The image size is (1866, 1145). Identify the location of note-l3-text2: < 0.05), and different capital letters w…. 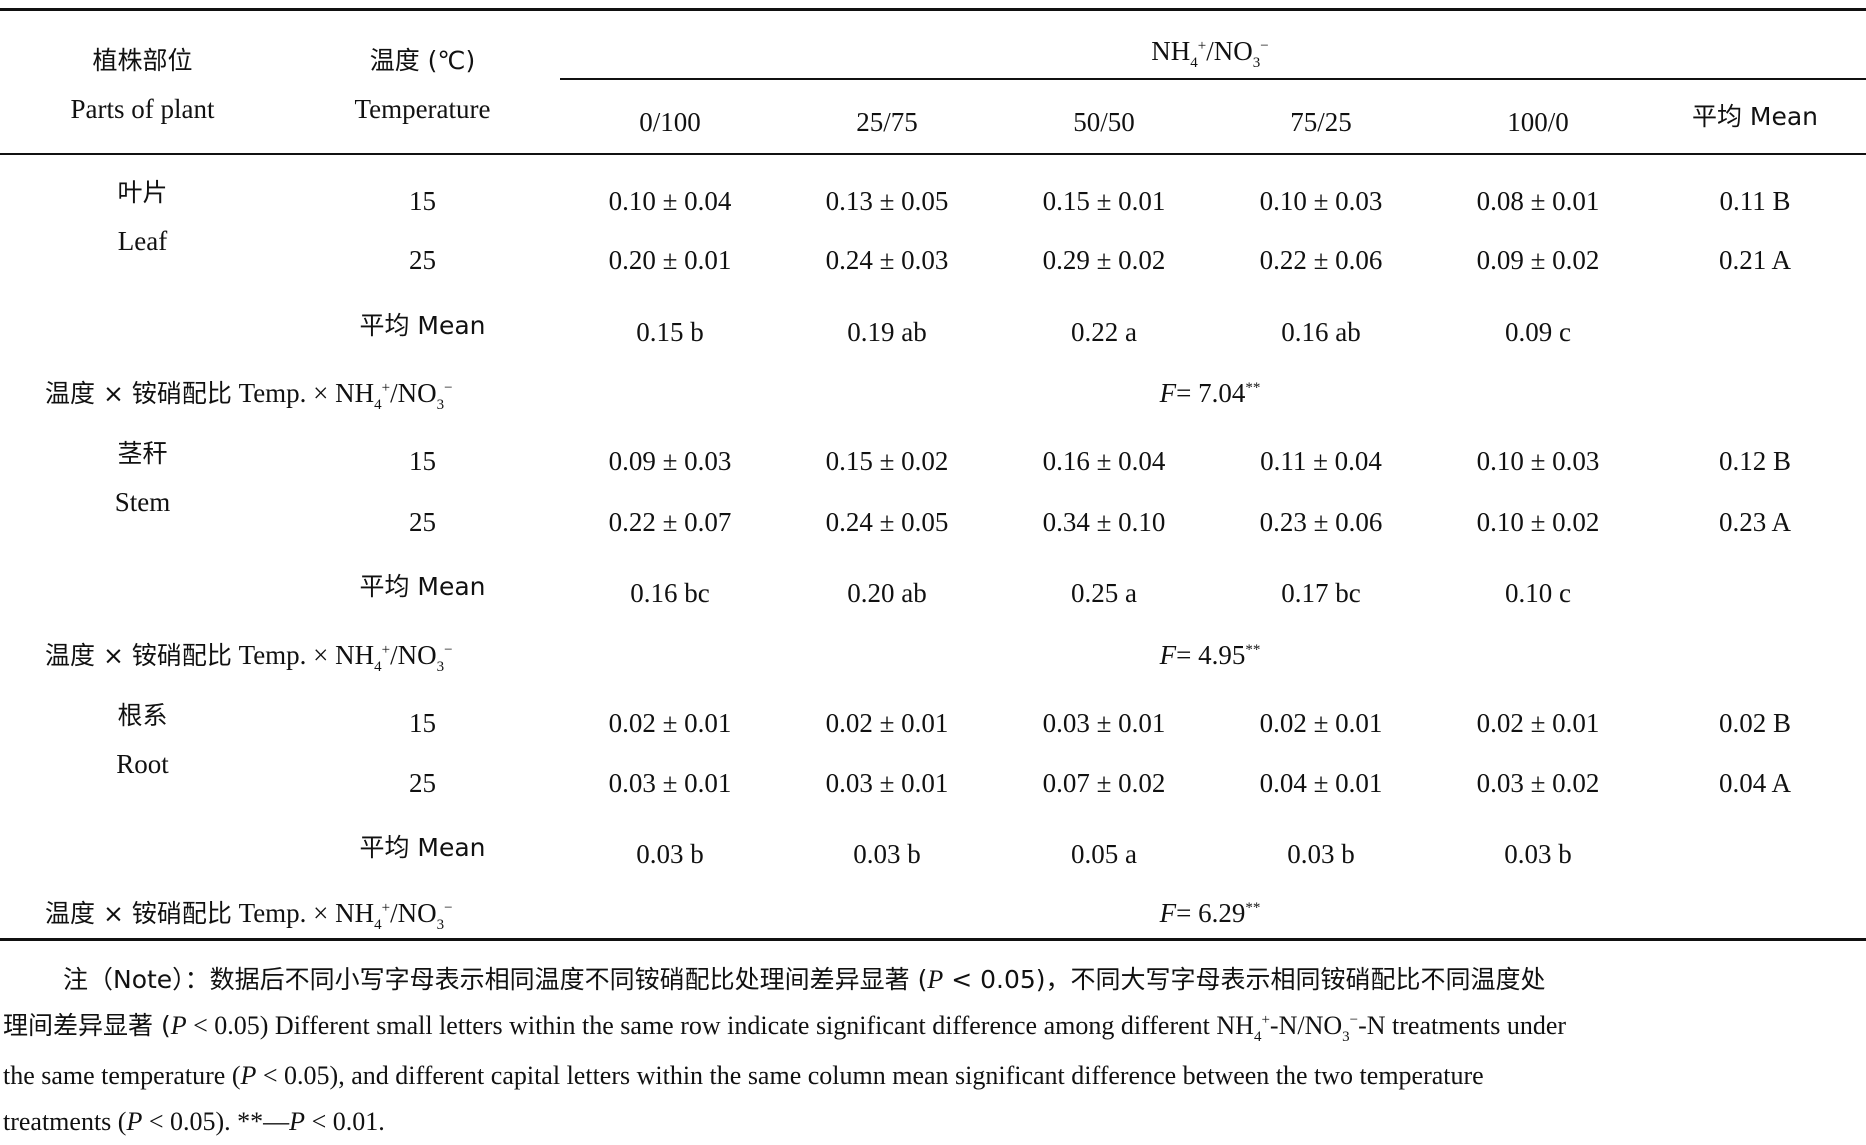
(870, 1075).